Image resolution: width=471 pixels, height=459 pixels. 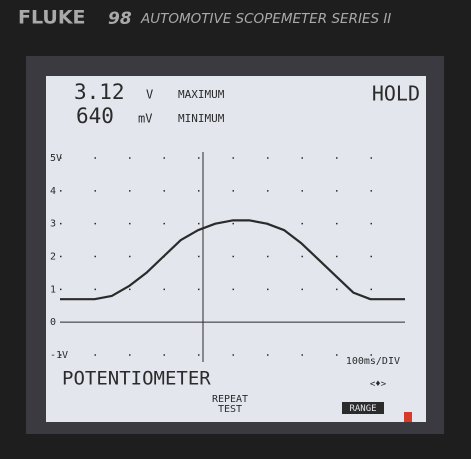 What do you see at coordinates (201, 118) in the screenshot?
I see `min-label: MINIMUM` at bounding box center [201, 118].